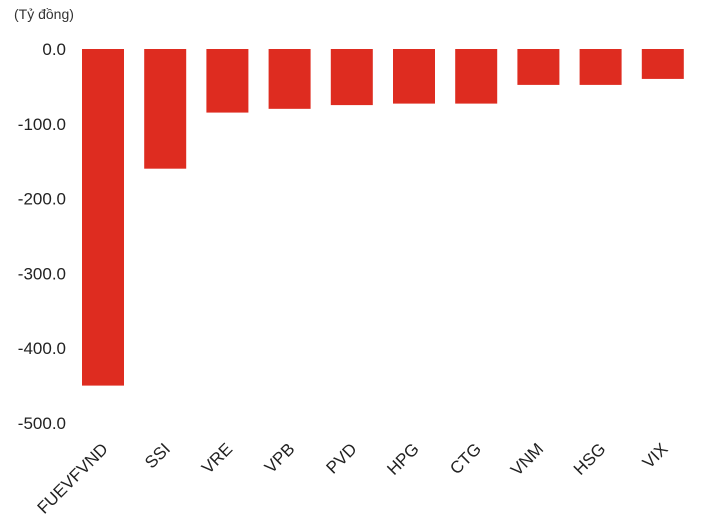  What do you see at coordinates (44, 14) in the screenshot?
I see `unit-label: (Tỷ đồng)` at bounding box center [44, 14].